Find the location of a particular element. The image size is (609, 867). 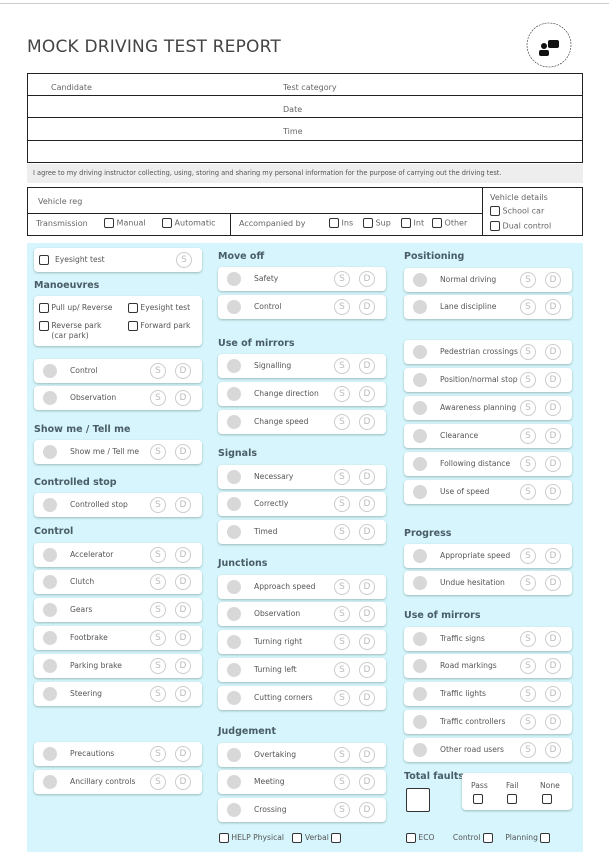

sup-checkbox is located at coordinates (368, 223).